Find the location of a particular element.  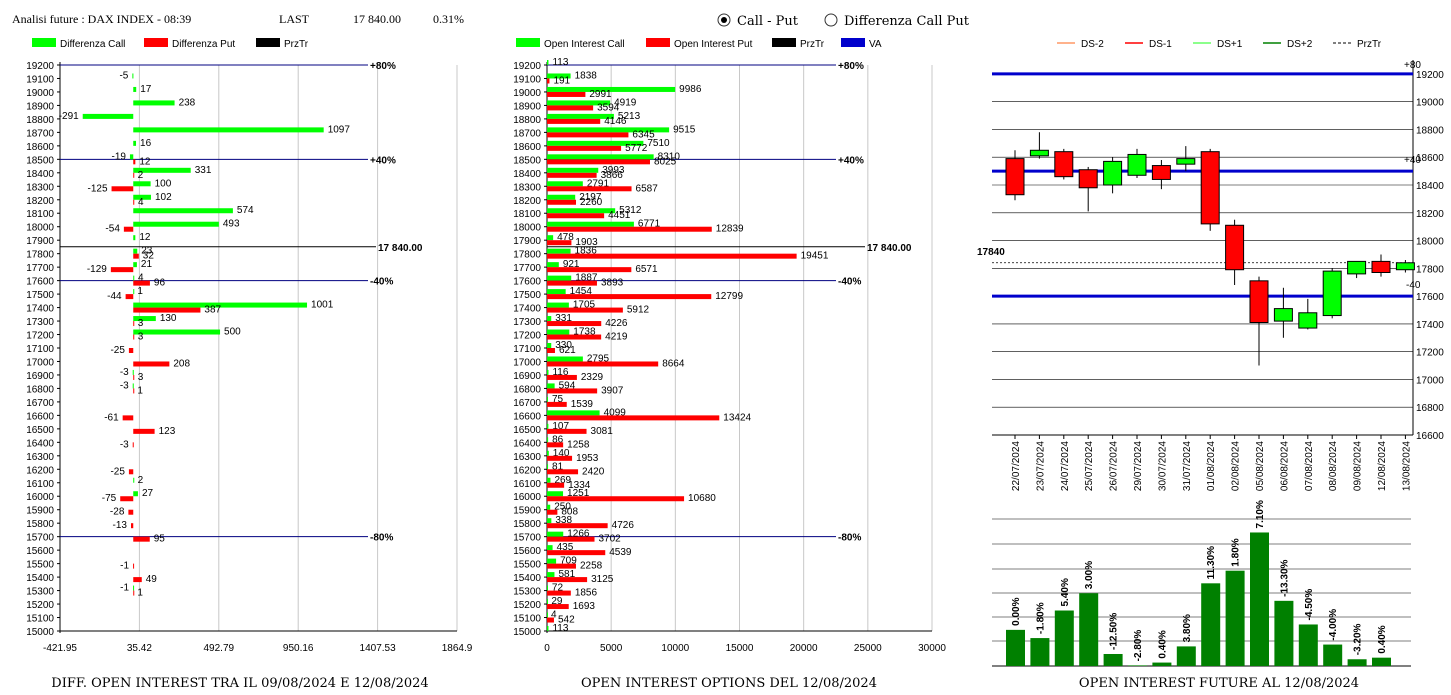

diff-bar-label-put-15400: 49 is located at coordinates (152, 579).